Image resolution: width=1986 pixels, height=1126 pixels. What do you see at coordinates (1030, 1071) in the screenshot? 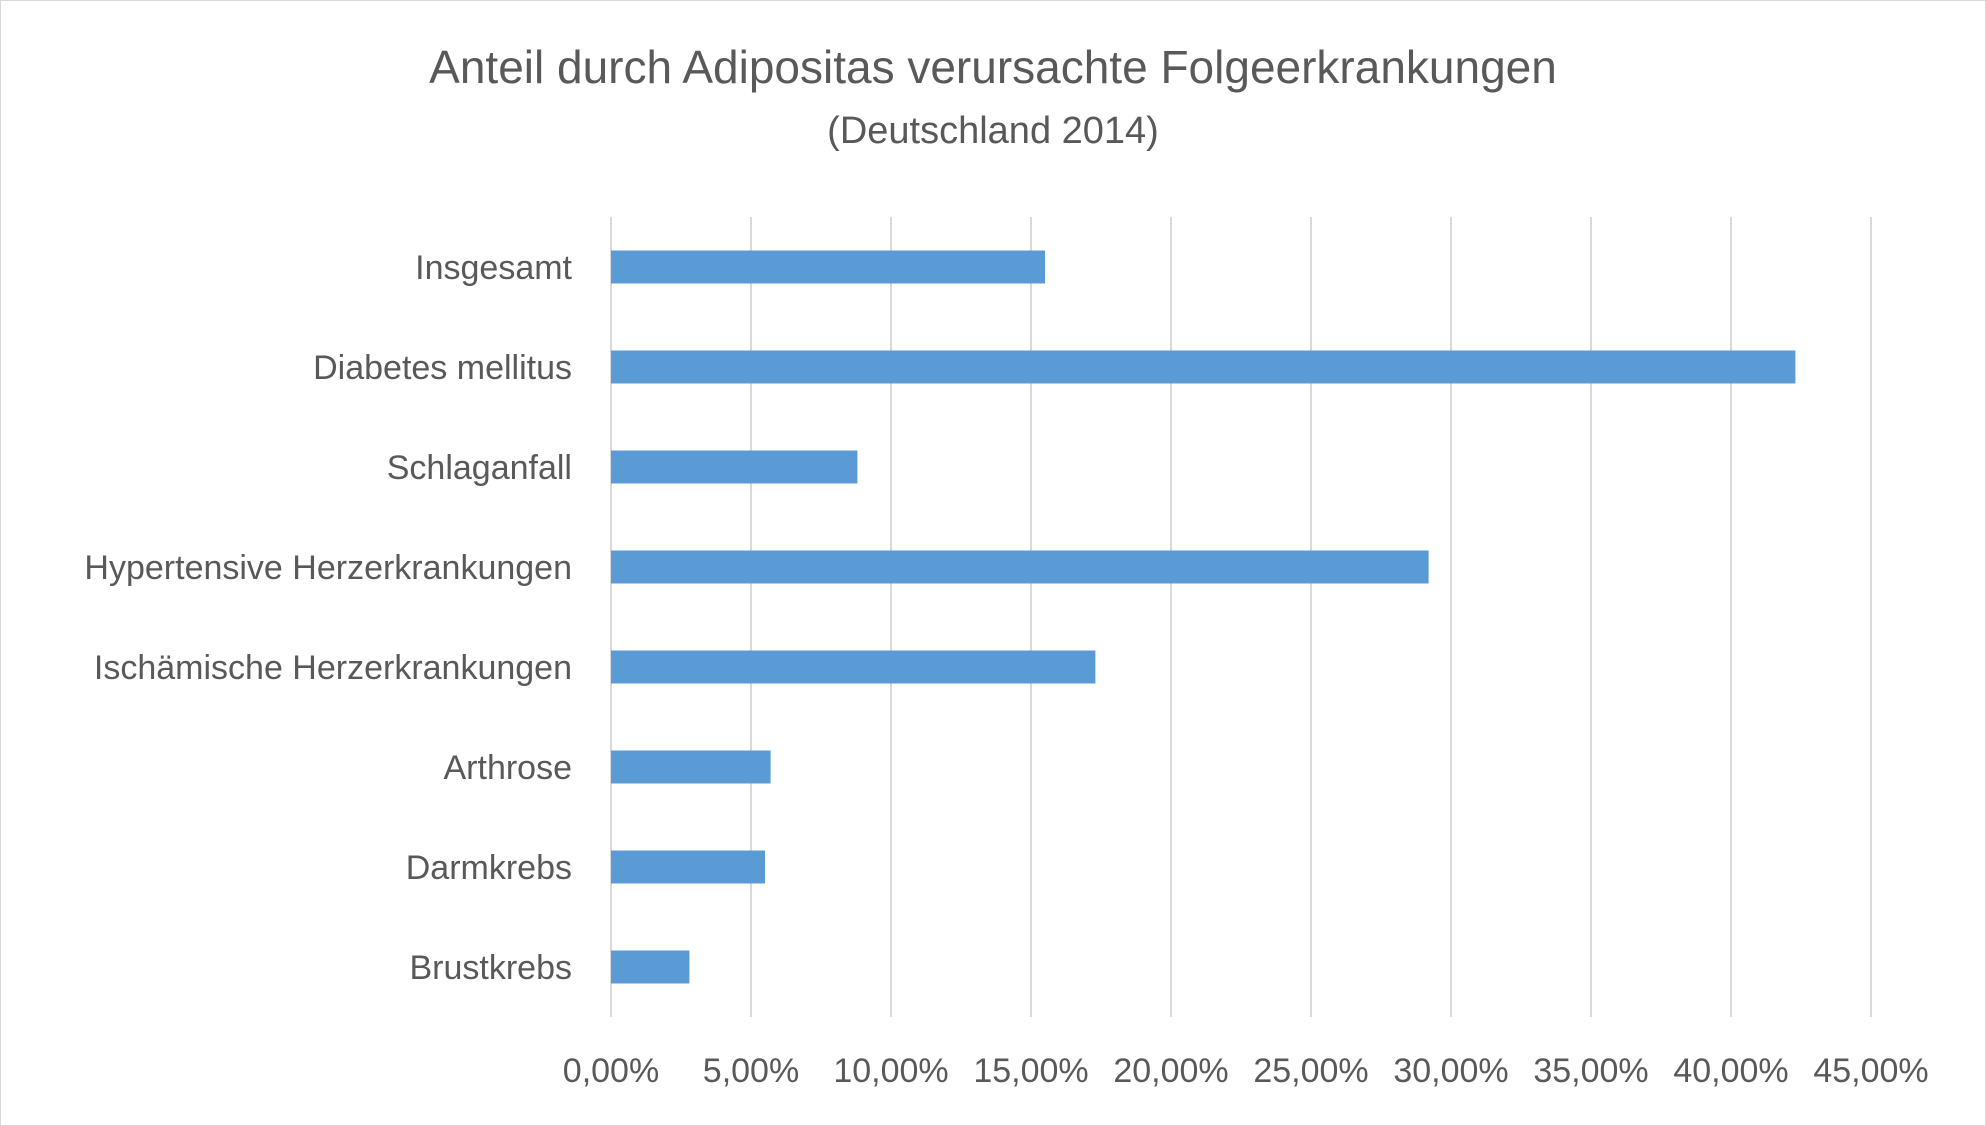
I see `x-tick-label: 15,00%` at bounding box center [1030, 1071].